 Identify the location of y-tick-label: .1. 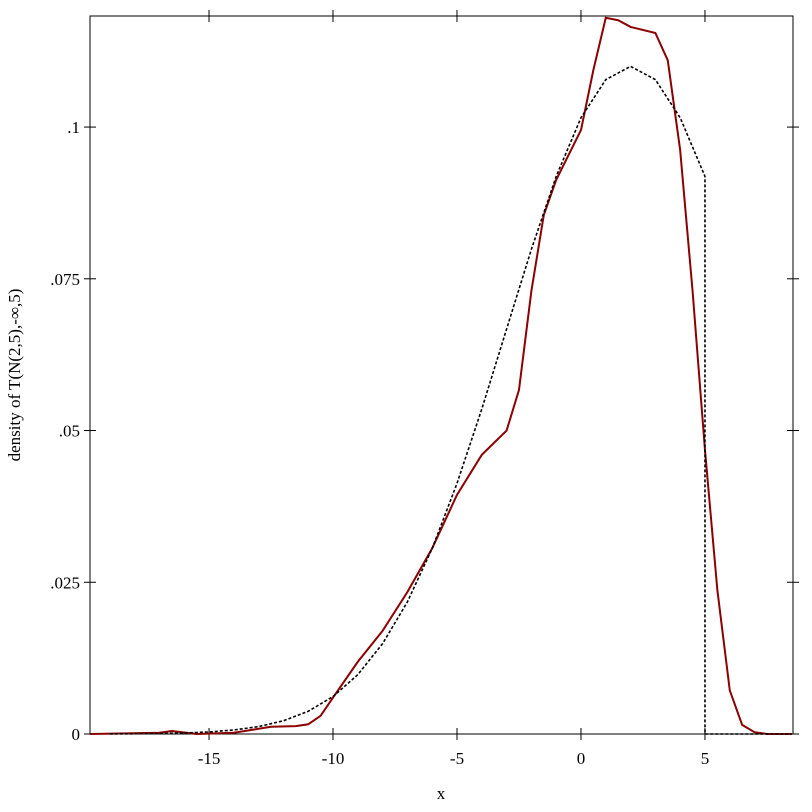
(73, 127).